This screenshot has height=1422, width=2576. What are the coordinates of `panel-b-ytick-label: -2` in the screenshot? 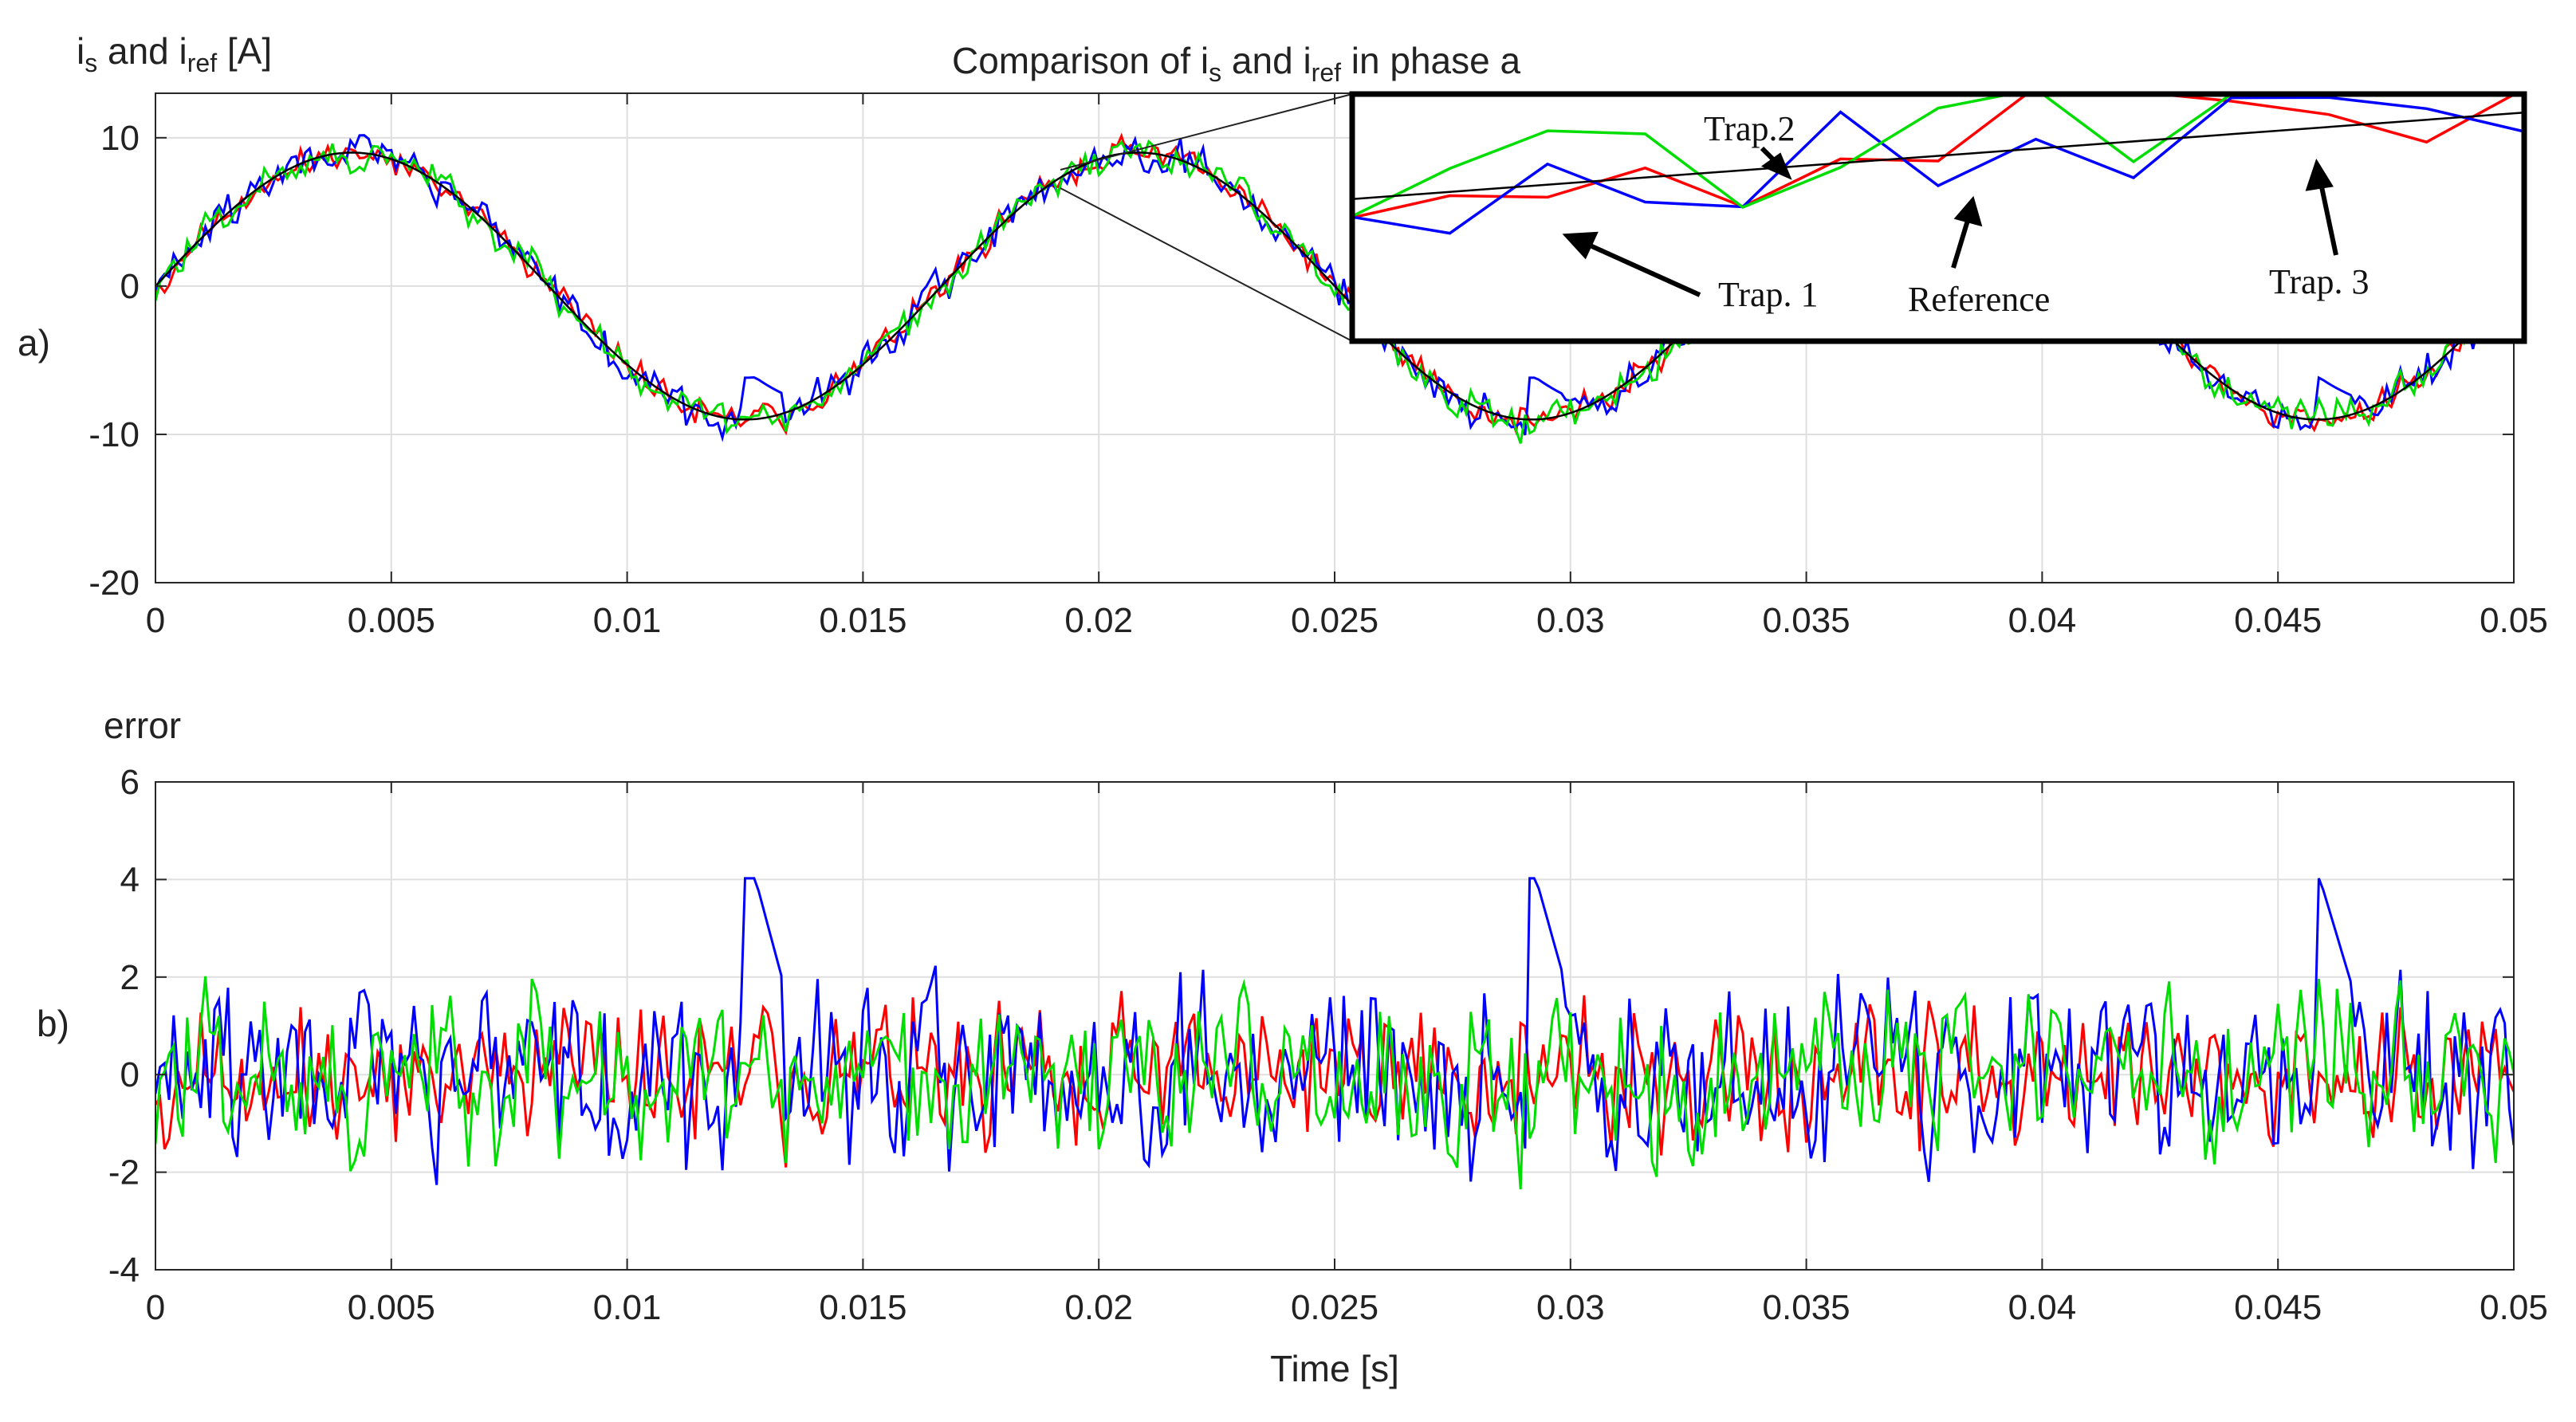 It's located at (124, 1172).